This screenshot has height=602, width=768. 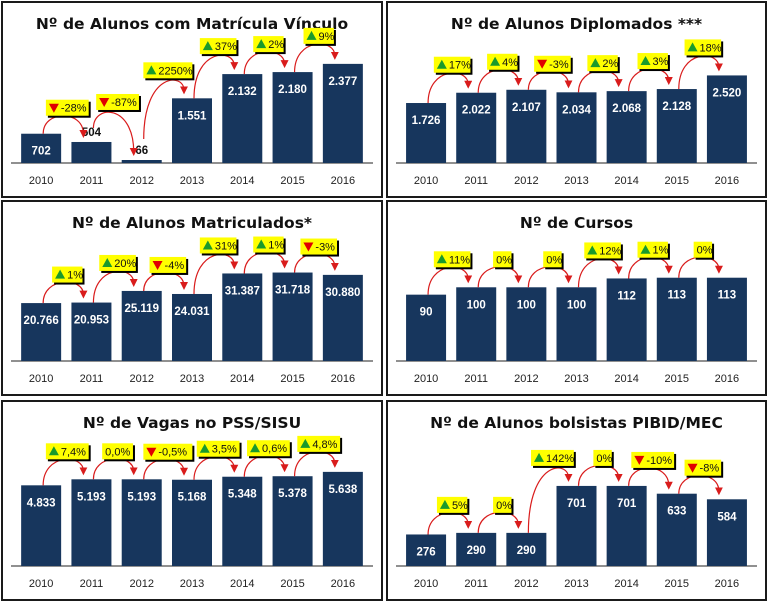 I want to click on bar-value-label: 2.068, so click(x=626, y=109).